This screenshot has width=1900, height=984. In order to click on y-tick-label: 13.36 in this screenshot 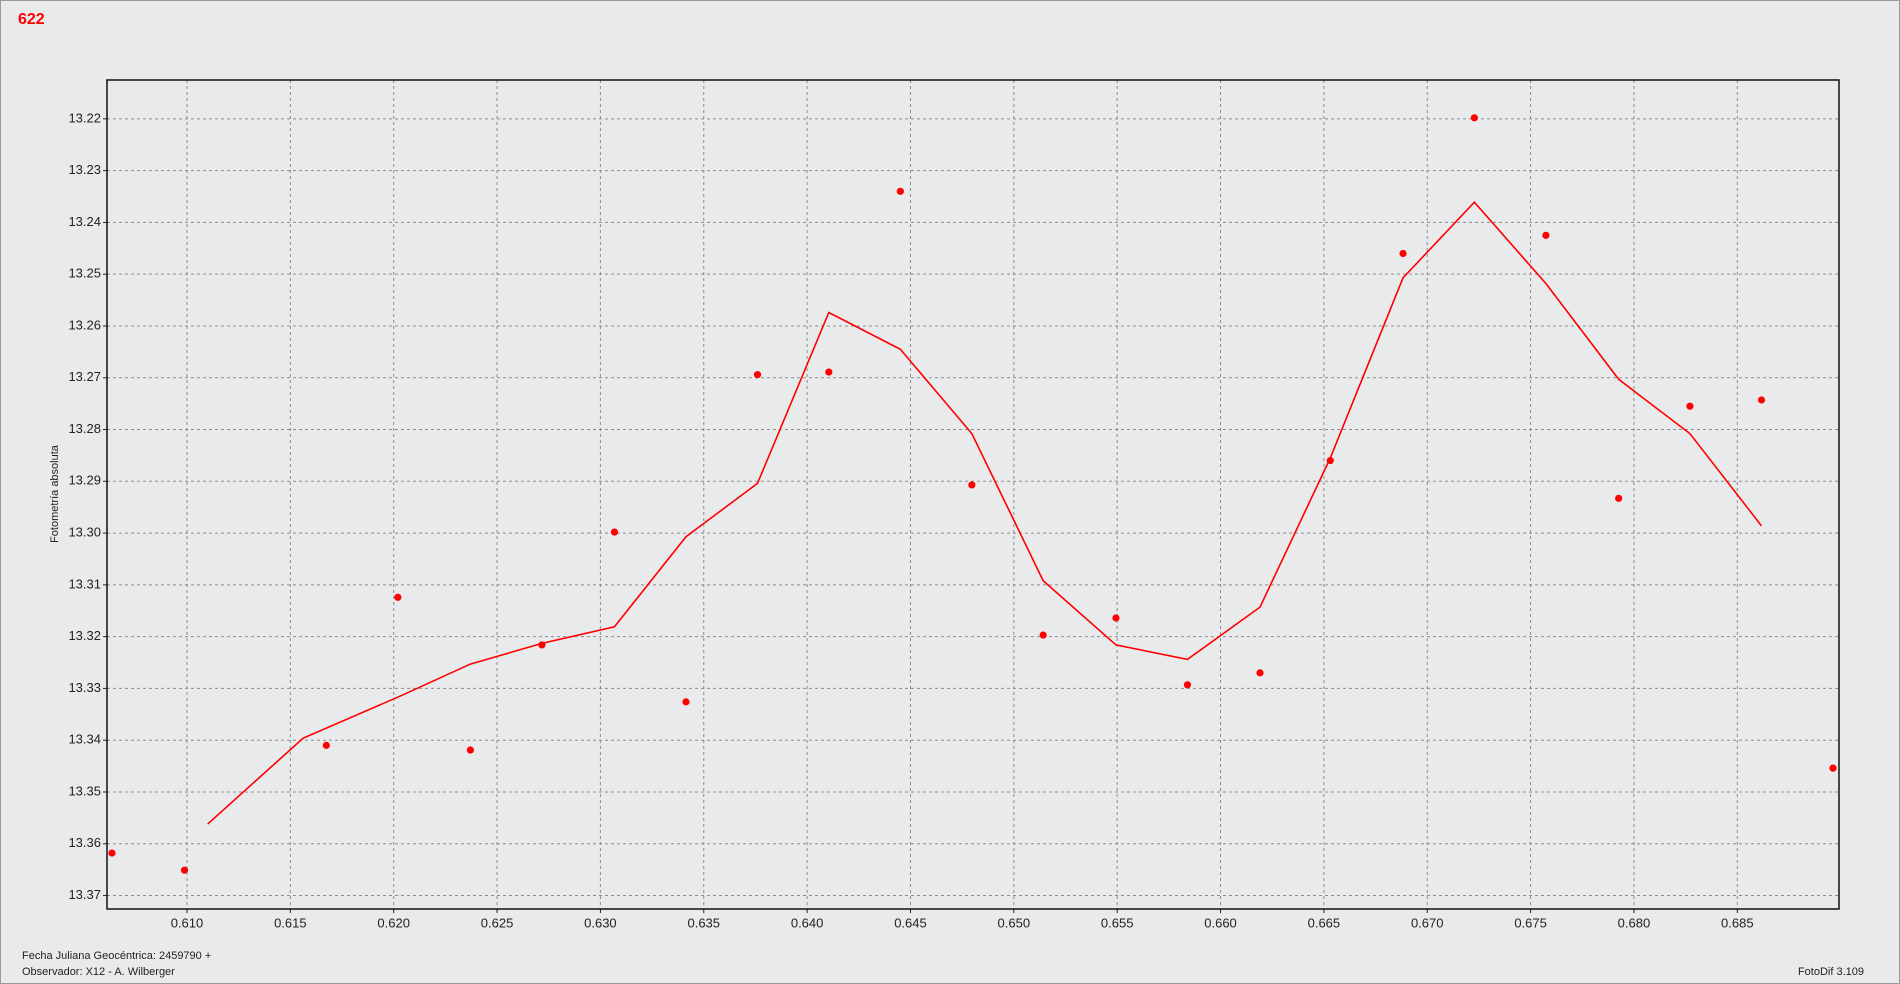, I will do `click(84, 842)`.